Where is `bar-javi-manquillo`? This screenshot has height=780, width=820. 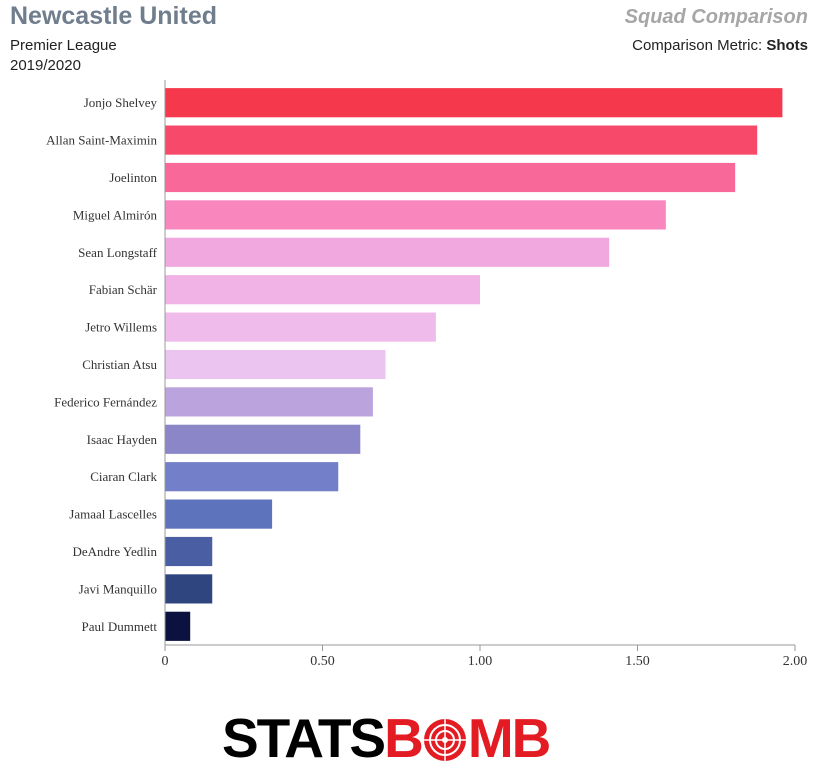 bar-javi-manquillo is located at coordinates (189, 589).